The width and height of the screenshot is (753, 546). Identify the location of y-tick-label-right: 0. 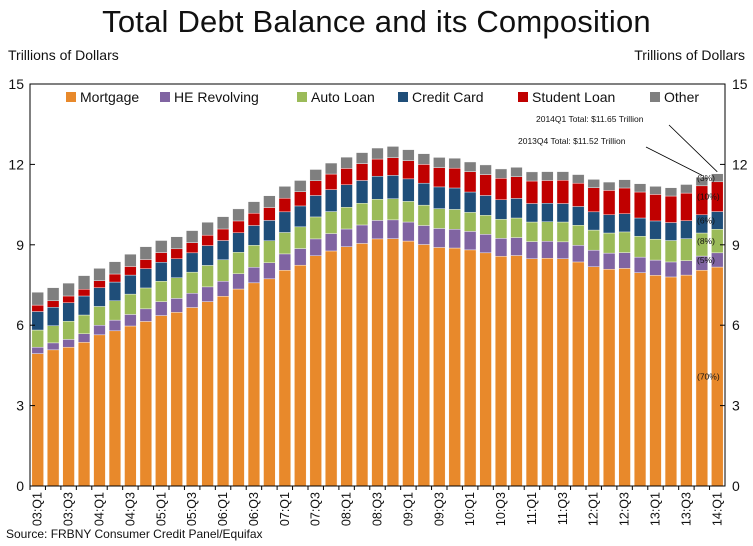
(736, 486).